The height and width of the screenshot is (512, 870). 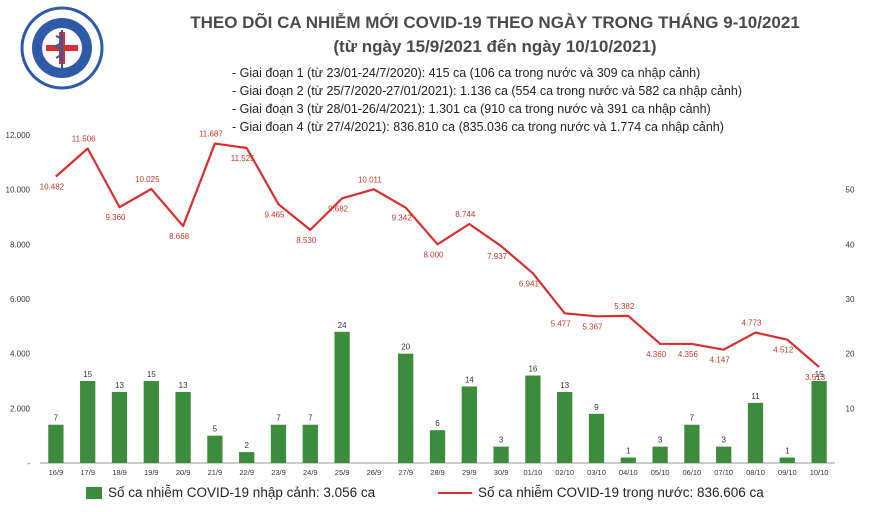 I want to click on line-value-label: 8.744, so click(x=465, y=214).